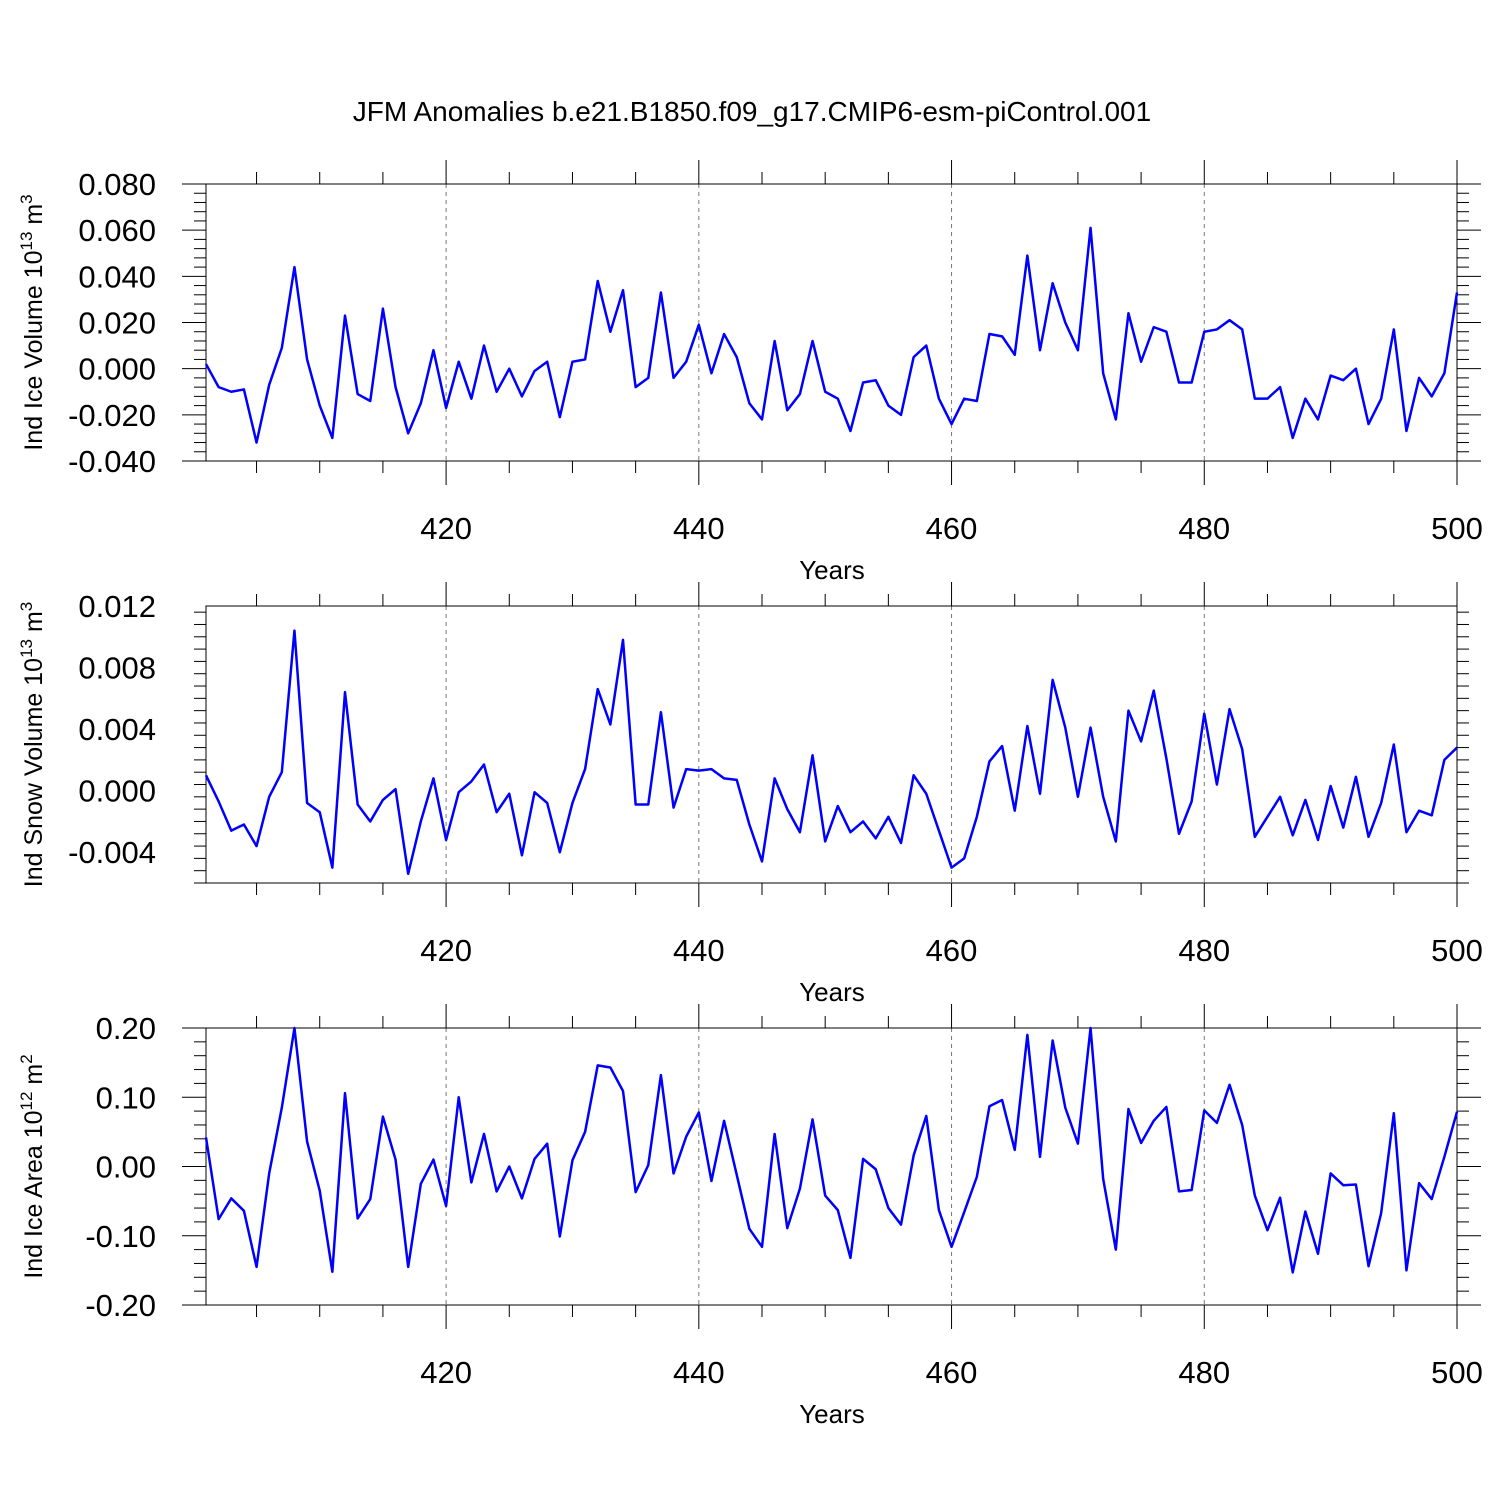  Describe the element at coordinates (699, 1372) in the screenshot. I see `x-tick-label: 440` at that location.